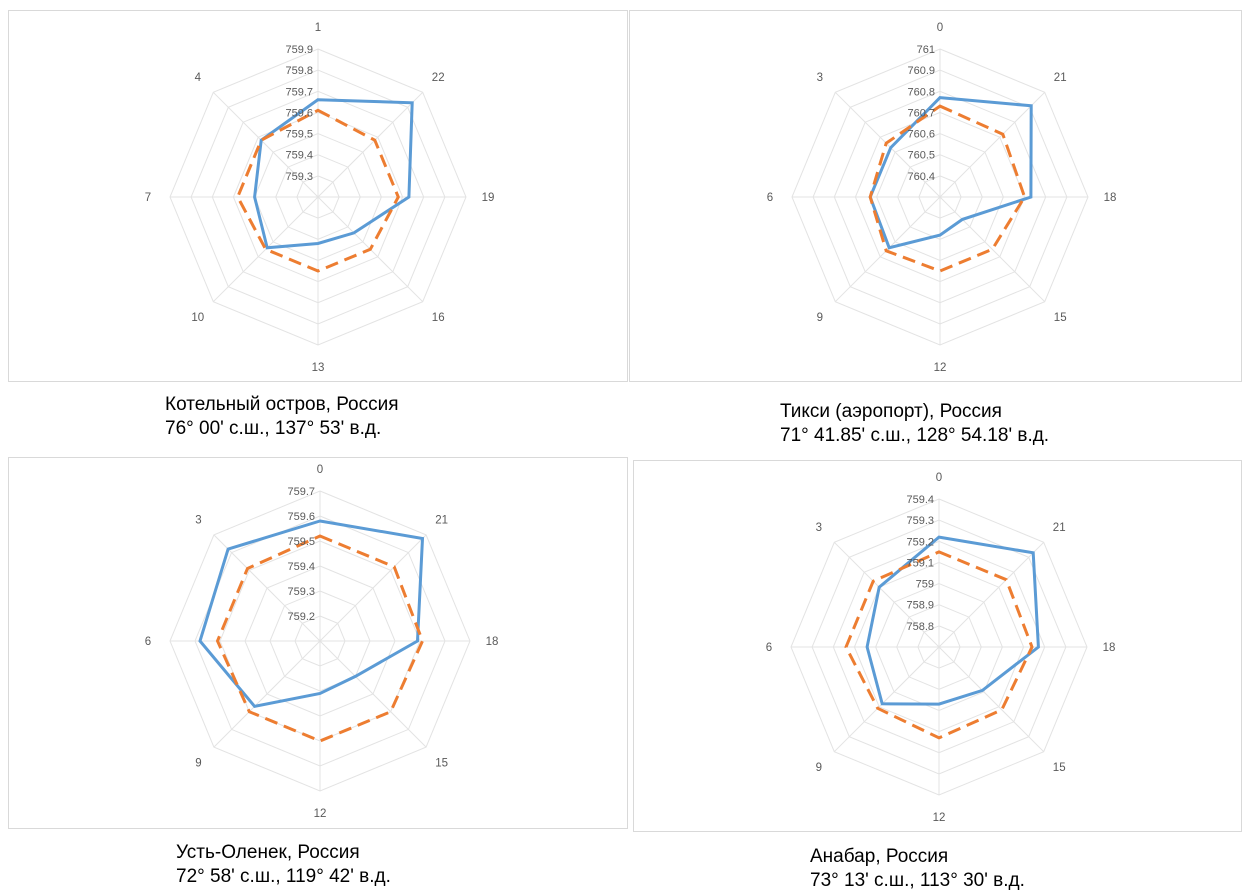 This screenshot has height=893, width=1242. I want to click on radar-category-label-1-6: 6, so click(770, 198).